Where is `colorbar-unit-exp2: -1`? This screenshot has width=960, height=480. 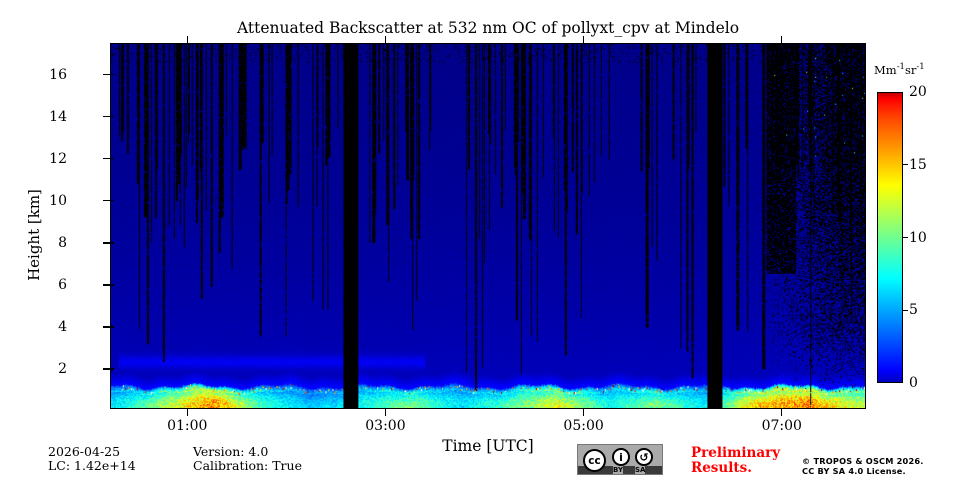 colorbar-unit-exp2: -1 is located at coordinates (920, 67).